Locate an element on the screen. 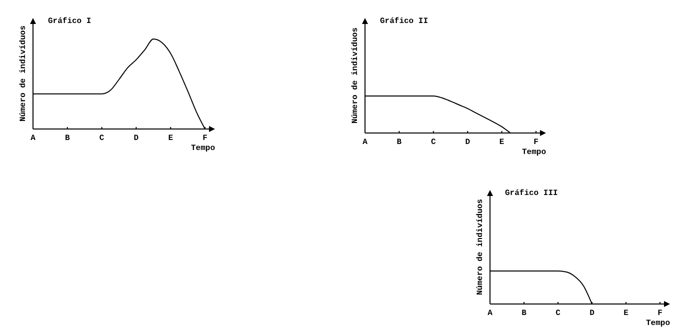 The height and width of the screenshot is (333, 680). chart-title: Gráfico I is located at coordinates (70, 21).